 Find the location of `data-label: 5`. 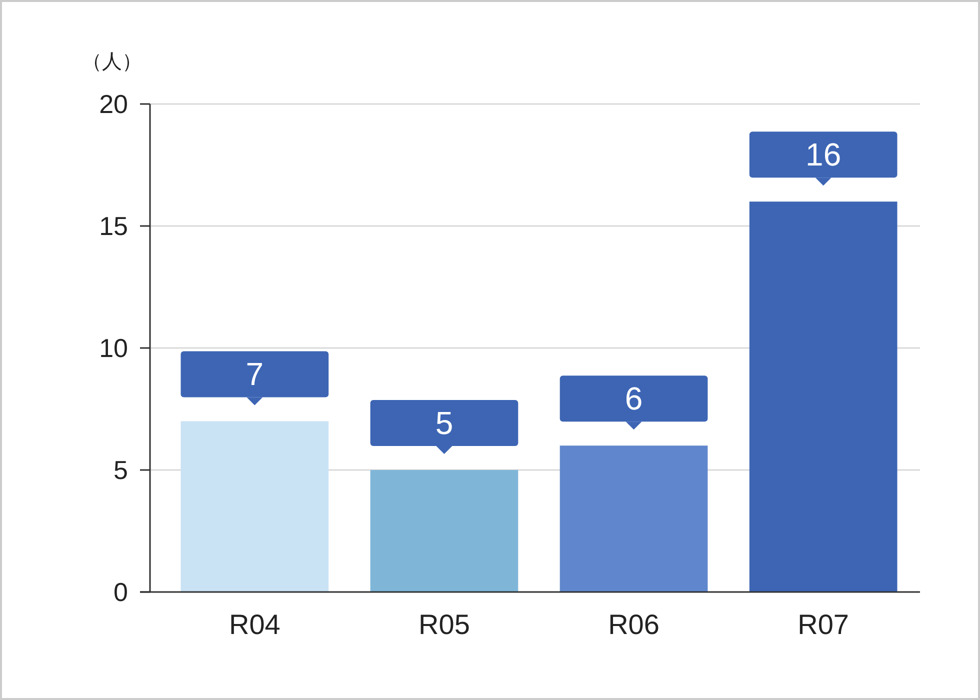

data-label: 5 is located at coordinates (444, 423).